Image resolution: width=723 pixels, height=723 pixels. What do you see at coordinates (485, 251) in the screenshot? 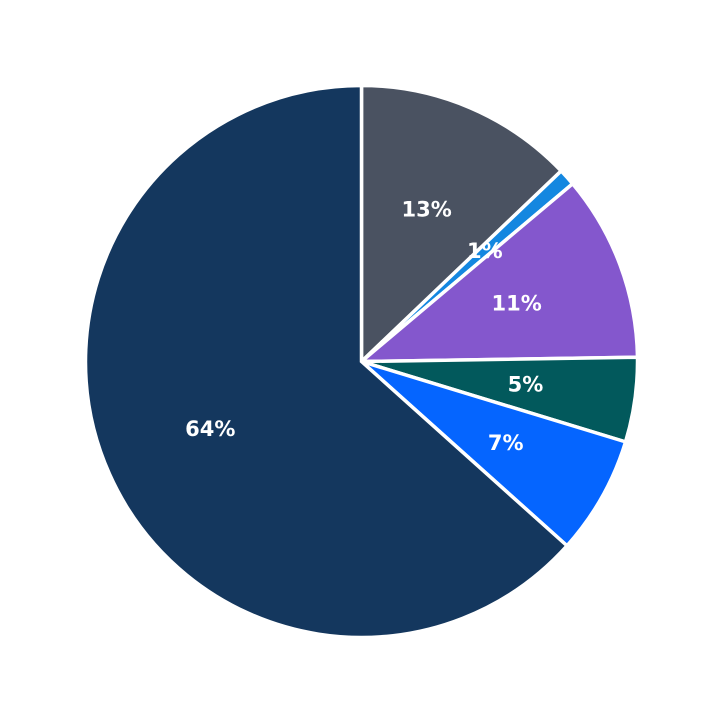
I see `slice-label-1: 1%` at bounding box center [485, 251].